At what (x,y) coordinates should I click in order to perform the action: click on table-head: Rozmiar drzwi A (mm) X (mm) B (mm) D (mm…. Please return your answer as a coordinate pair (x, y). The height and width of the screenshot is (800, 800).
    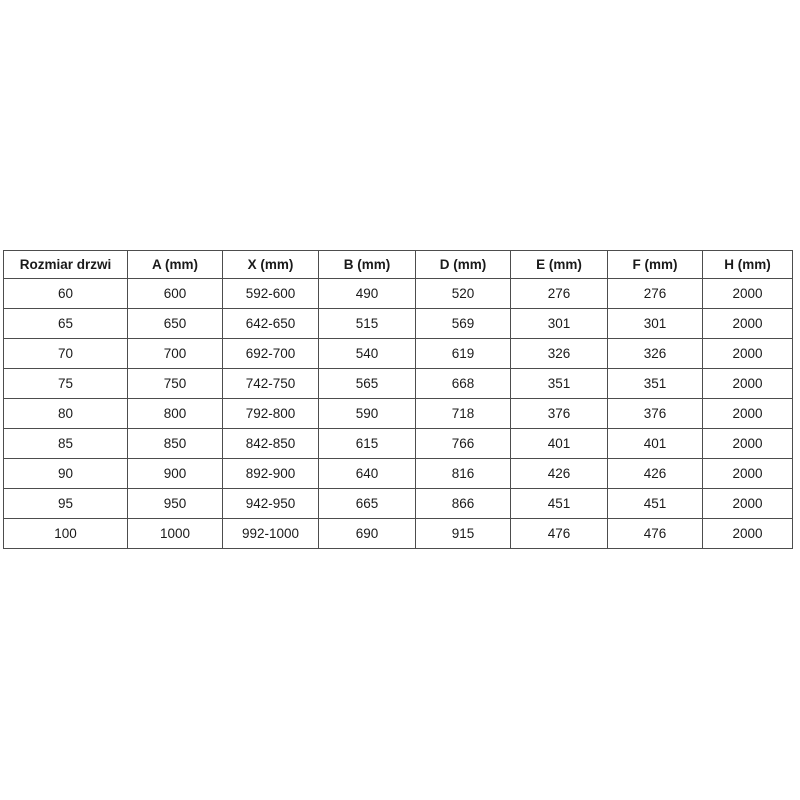
    Looking at the image, I should click on (398, 264).